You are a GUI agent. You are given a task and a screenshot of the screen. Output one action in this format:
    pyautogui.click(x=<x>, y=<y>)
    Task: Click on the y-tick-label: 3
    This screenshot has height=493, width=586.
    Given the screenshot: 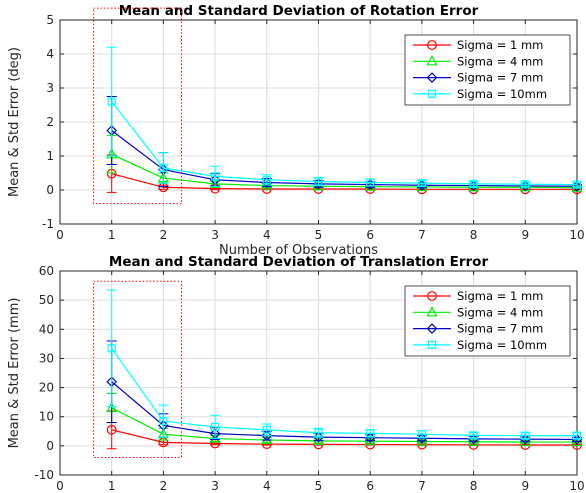 What is the action you would take?
    pyautogui.click(x=50, y=88)
    